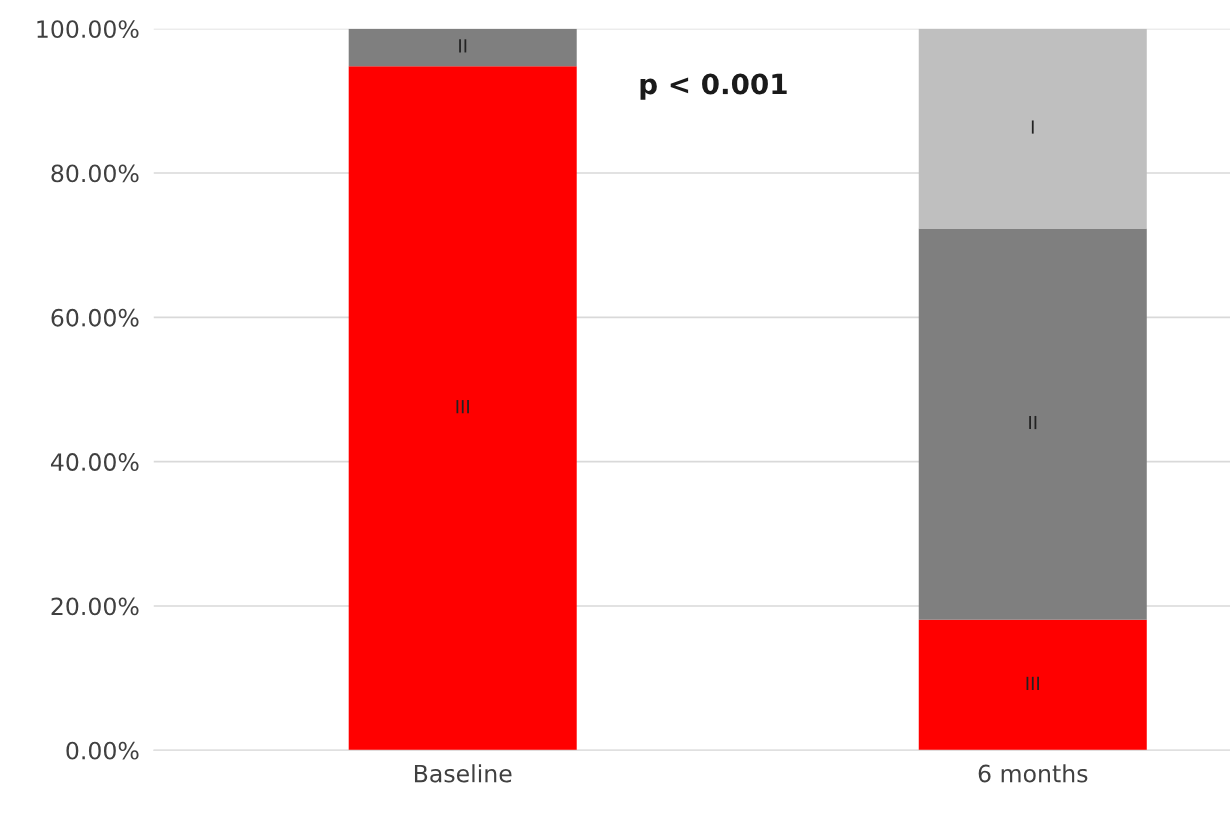  I want to click on y-tick-label: 40.00%, so click(94, 462).